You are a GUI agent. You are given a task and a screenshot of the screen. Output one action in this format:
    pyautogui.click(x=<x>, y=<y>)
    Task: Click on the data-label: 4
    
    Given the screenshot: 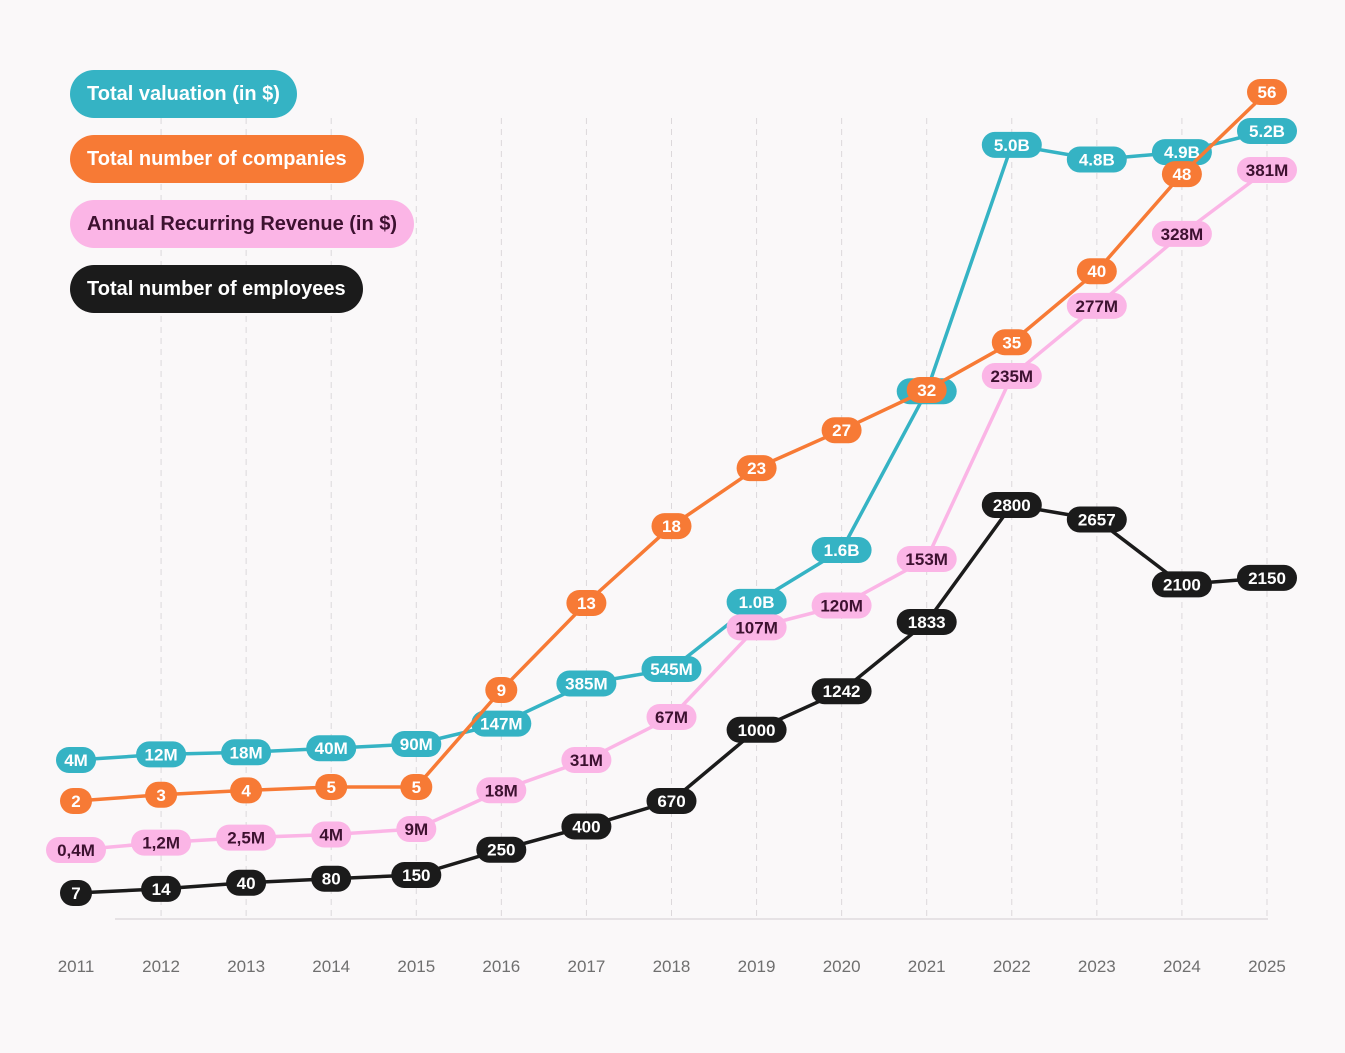 What is the action you would take?
    pyautogui.click(x=246, y=790)
    